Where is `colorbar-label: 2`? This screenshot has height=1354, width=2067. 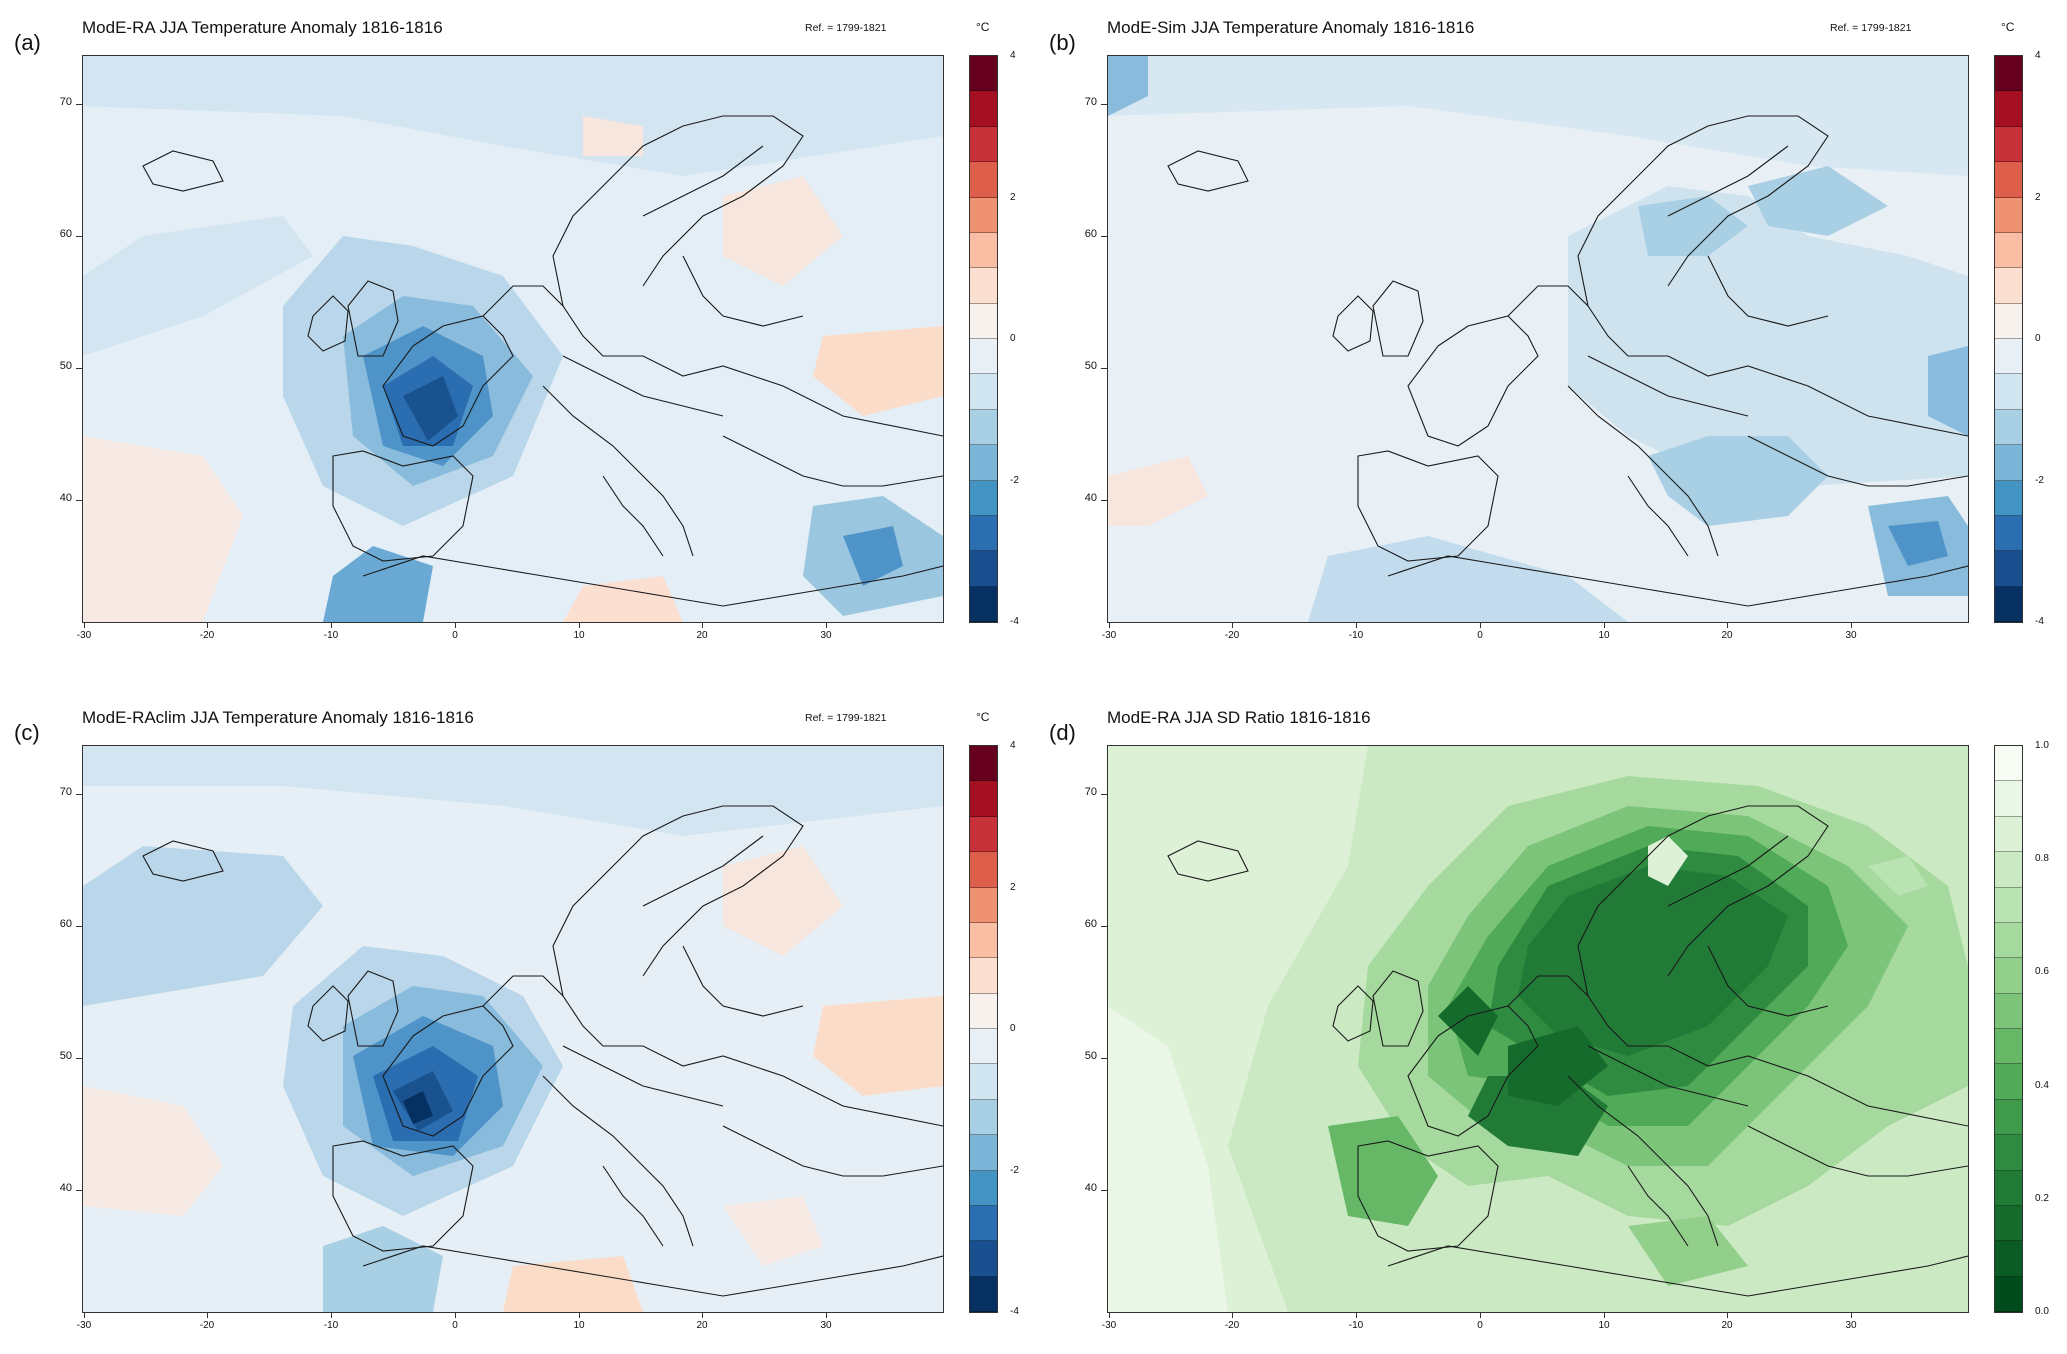
colorbar-label: 2 is located at coordinates (1013, 197).